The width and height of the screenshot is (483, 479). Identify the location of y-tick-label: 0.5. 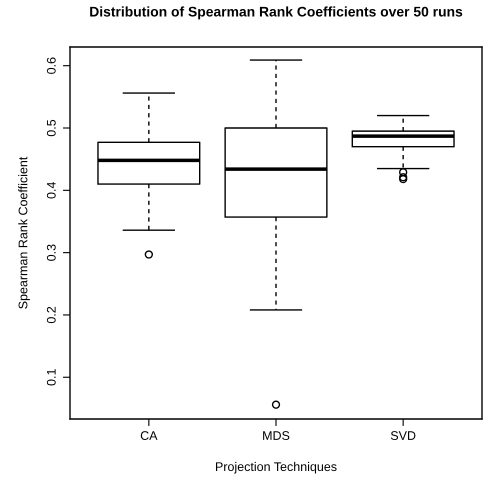
(51, 128).